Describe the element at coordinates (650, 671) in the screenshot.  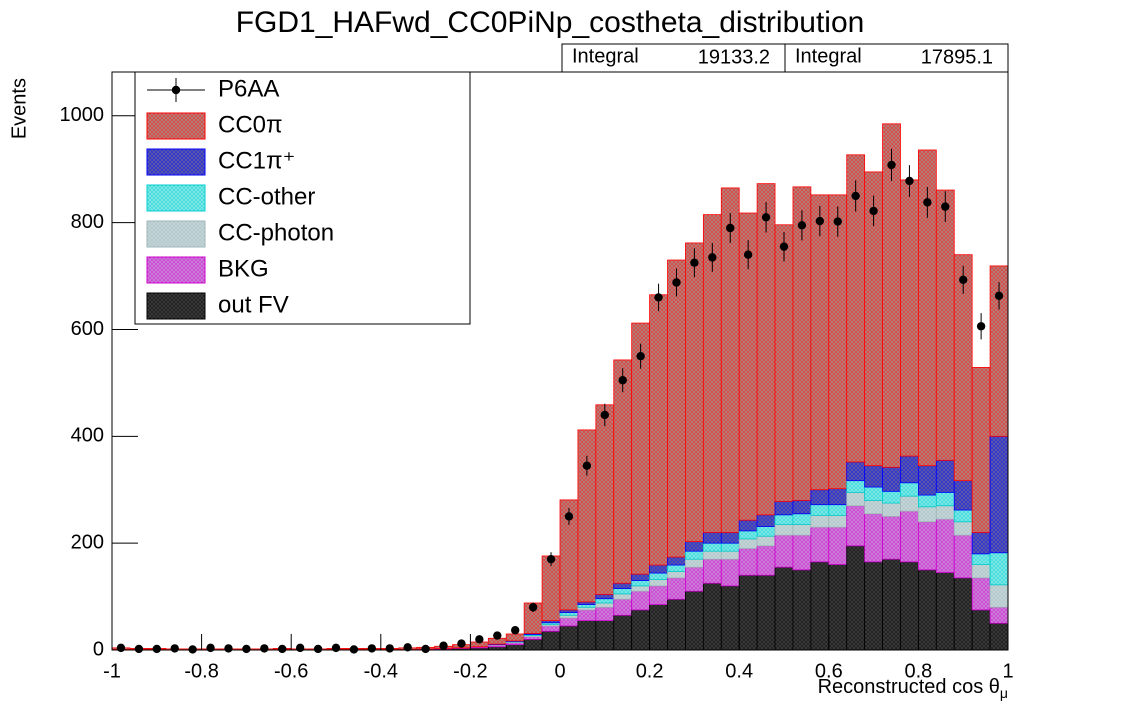
I see `x-tick-label: 0.2` at that location.